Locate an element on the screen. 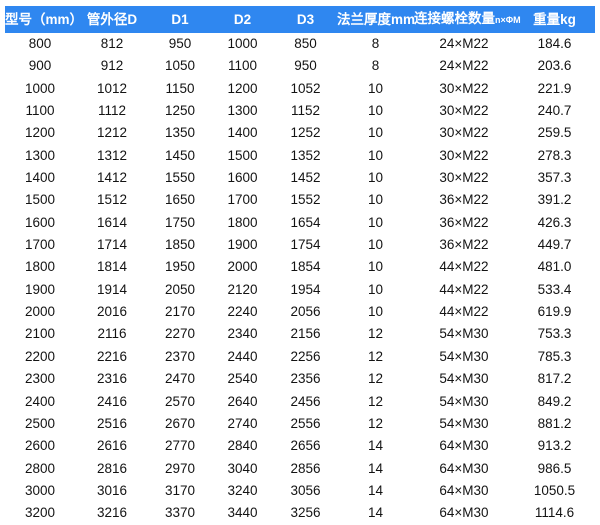  cell-d2: 2000 is located at coordinates (242, 267).